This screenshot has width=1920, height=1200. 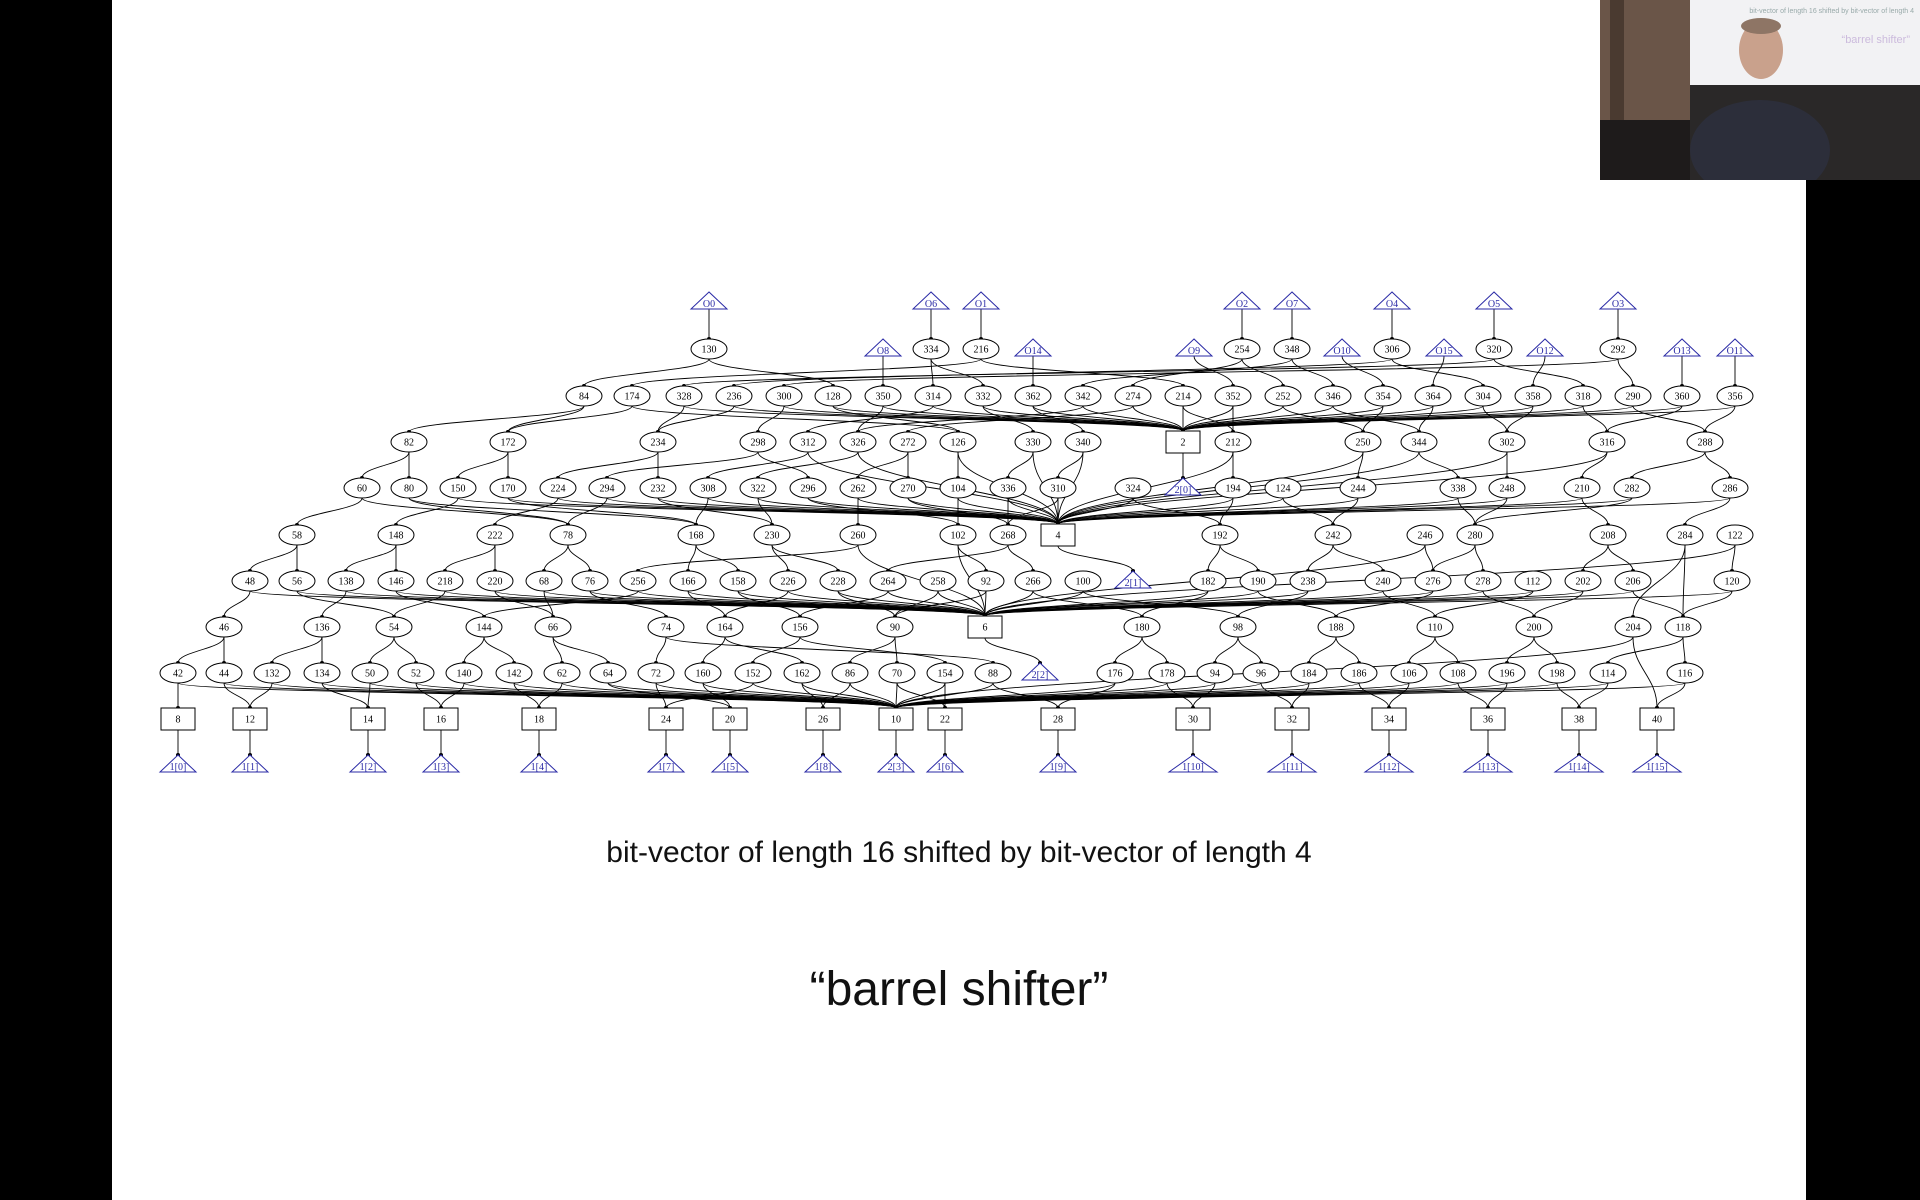 What do you see at coordinates (250, 581) in the screenshot?
I see `node-48: 48` at bounding box center [250, 581].